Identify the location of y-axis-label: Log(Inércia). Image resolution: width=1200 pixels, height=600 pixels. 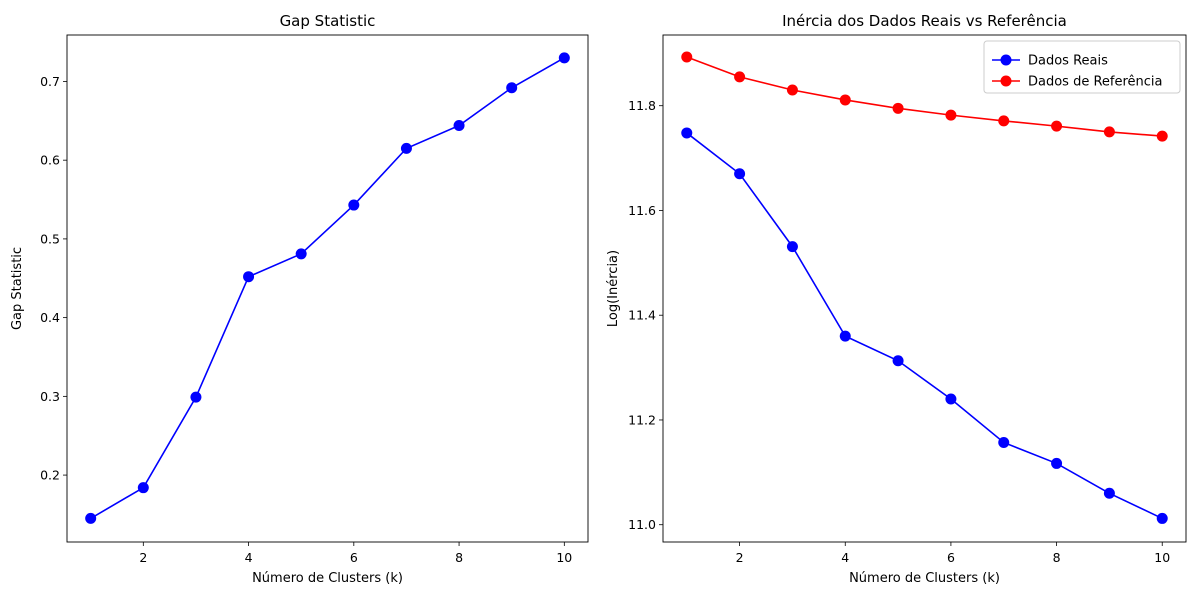
(613, 288).